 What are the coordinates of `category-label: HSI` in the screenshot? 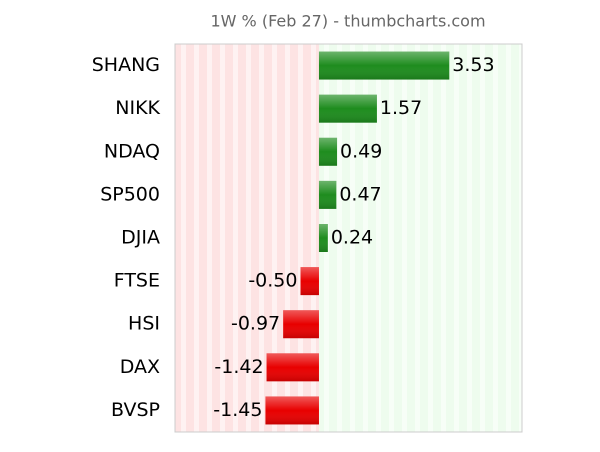 It's located at (144, 324).